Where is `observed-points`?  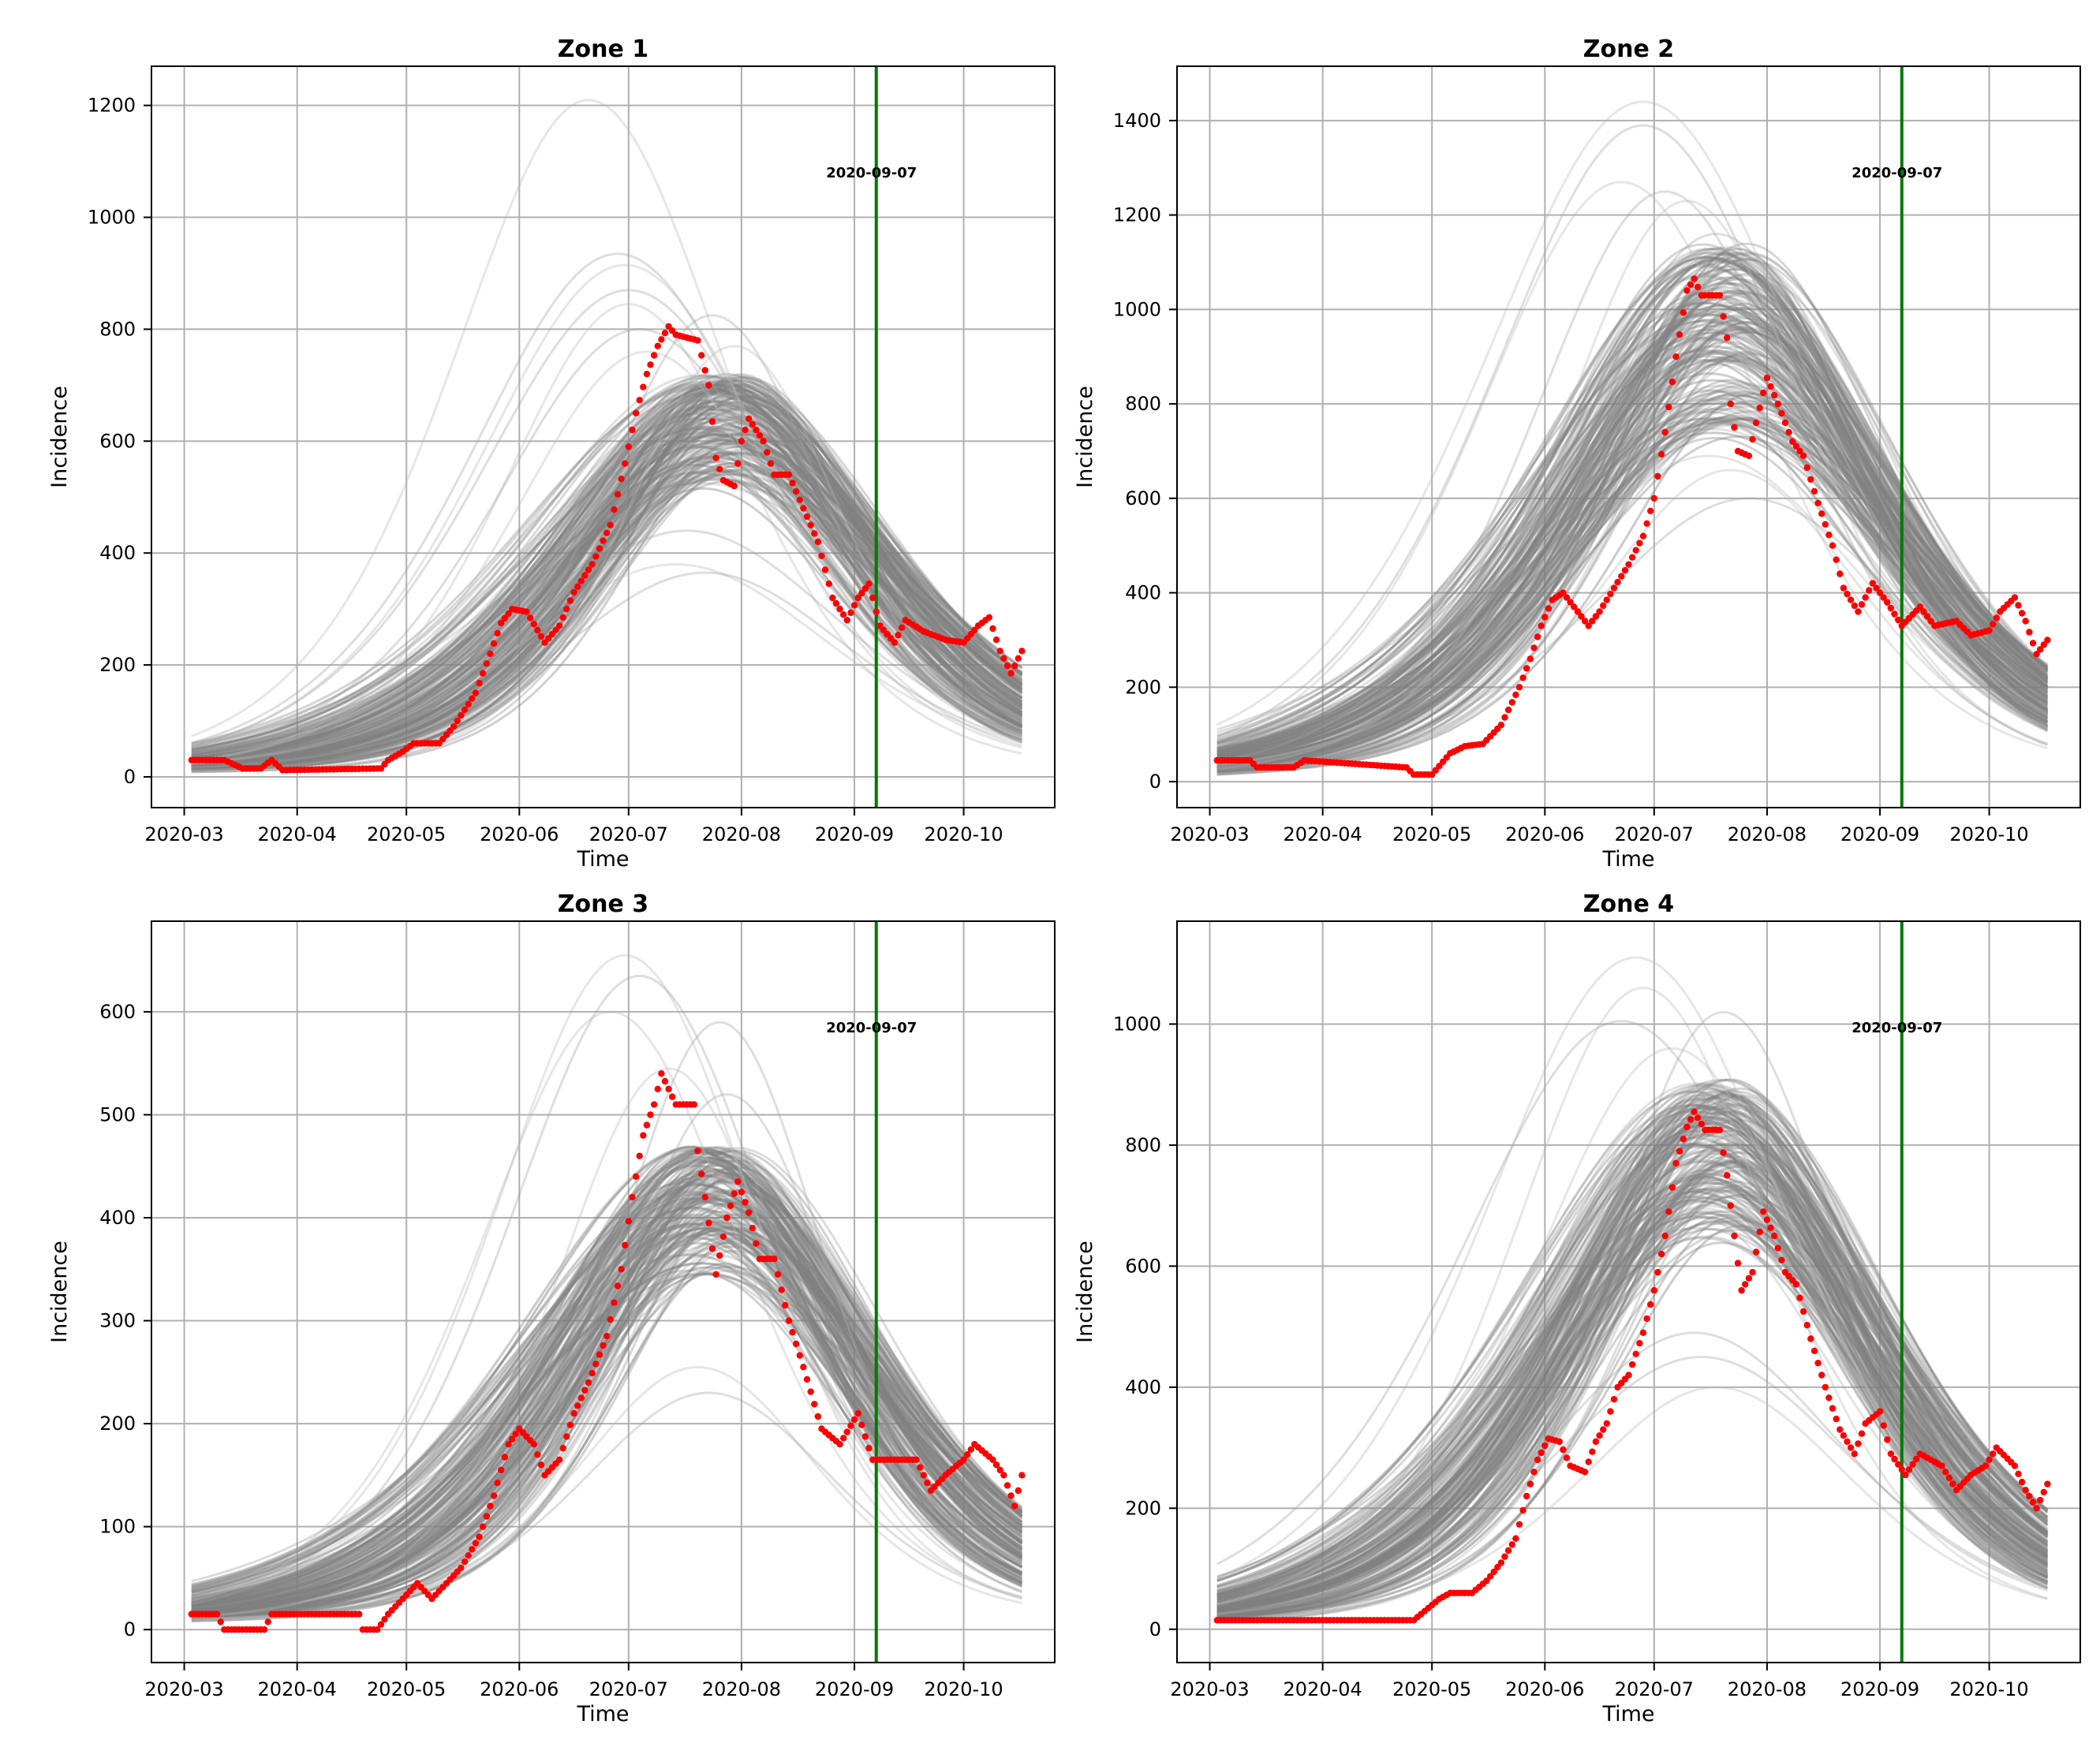 observed-points is located at coordinates (607, 548).